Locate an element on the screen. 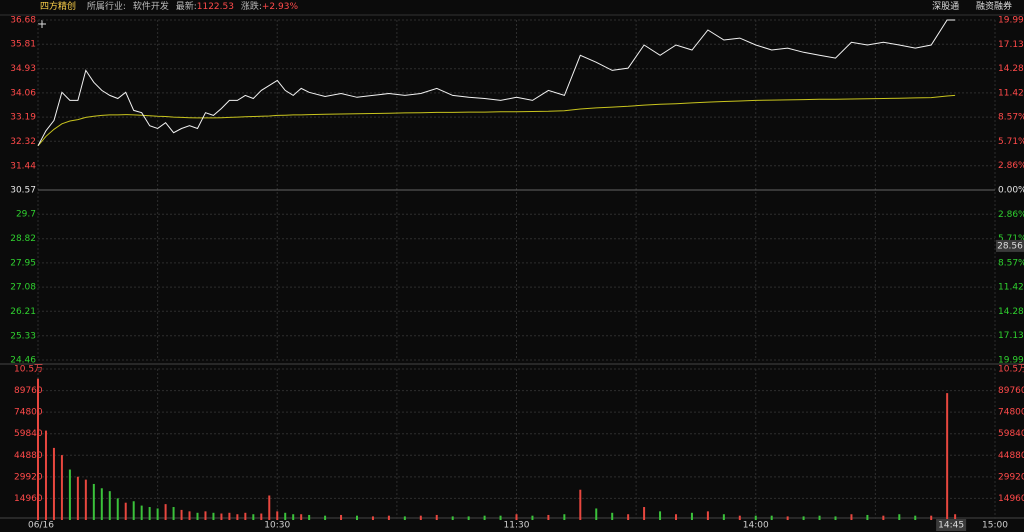 This screenshot has height=532, width=1024. volume-tick-label: 10.5万 is located at coordinates (1011, 370).